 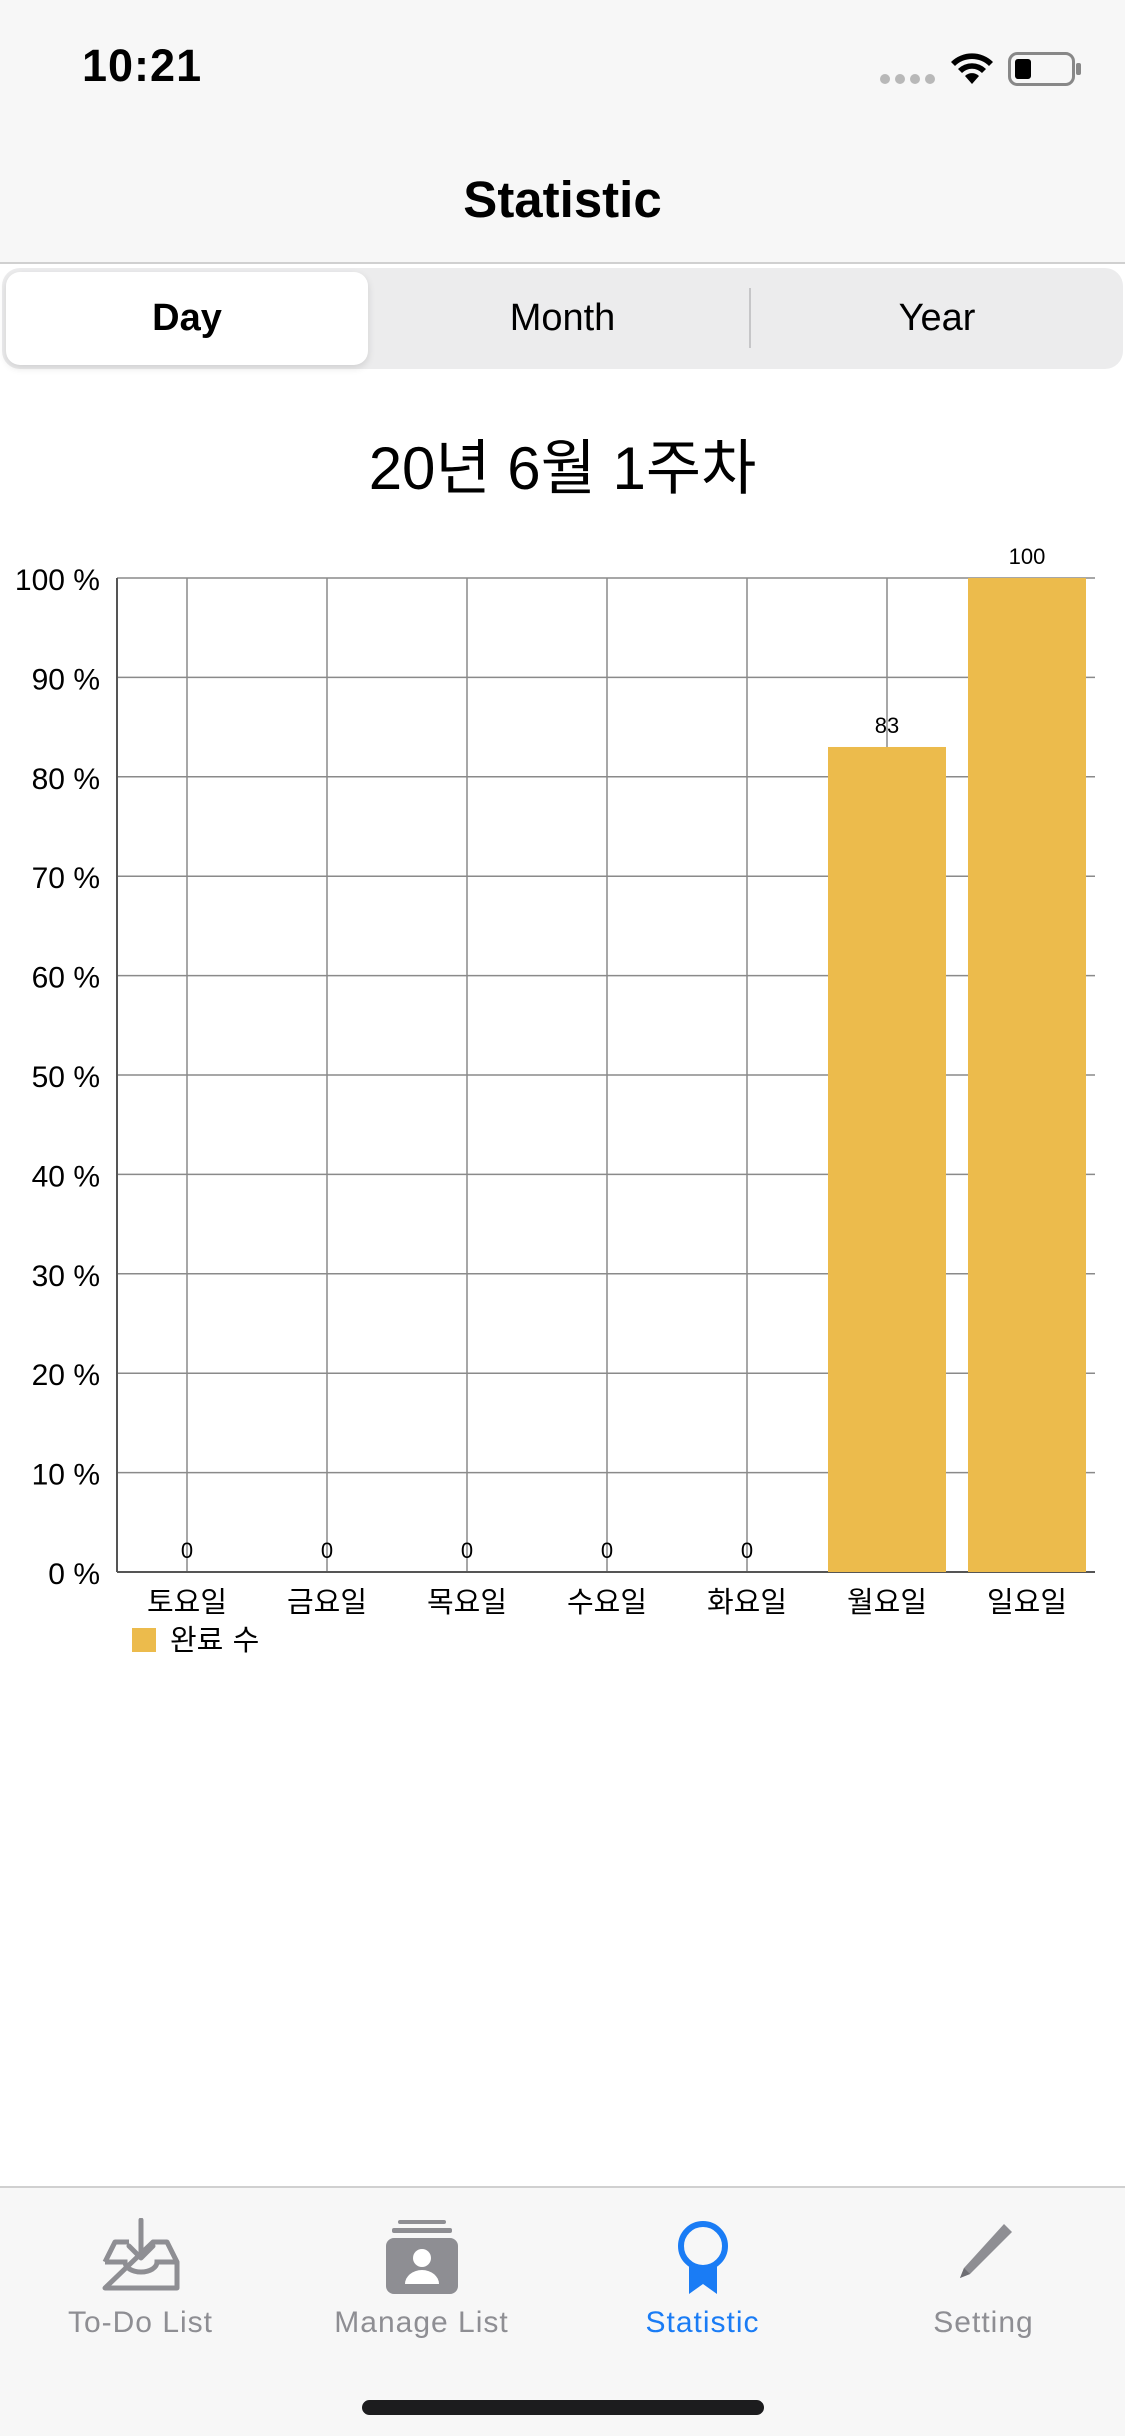 What do you see at coordinates (983, 2322) in the screenshot?
I see `tab-label-setting: Setting` at bounding box center [983, 2322].